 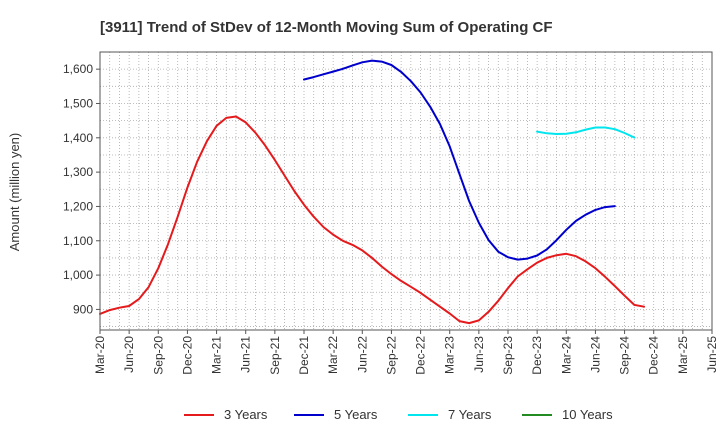 What do you see at coordinates (333, 355) in the screenshot?
I see `x-tick-label: Mar-22` at bounding box center [333, 355].